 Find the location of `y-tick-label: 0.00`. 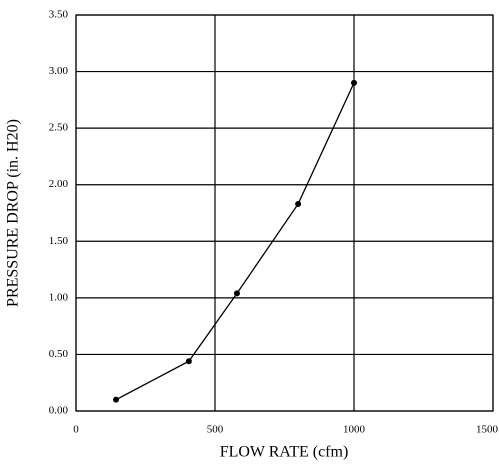

y-tick-label: 0.00 is located at coordinates (59, 411).